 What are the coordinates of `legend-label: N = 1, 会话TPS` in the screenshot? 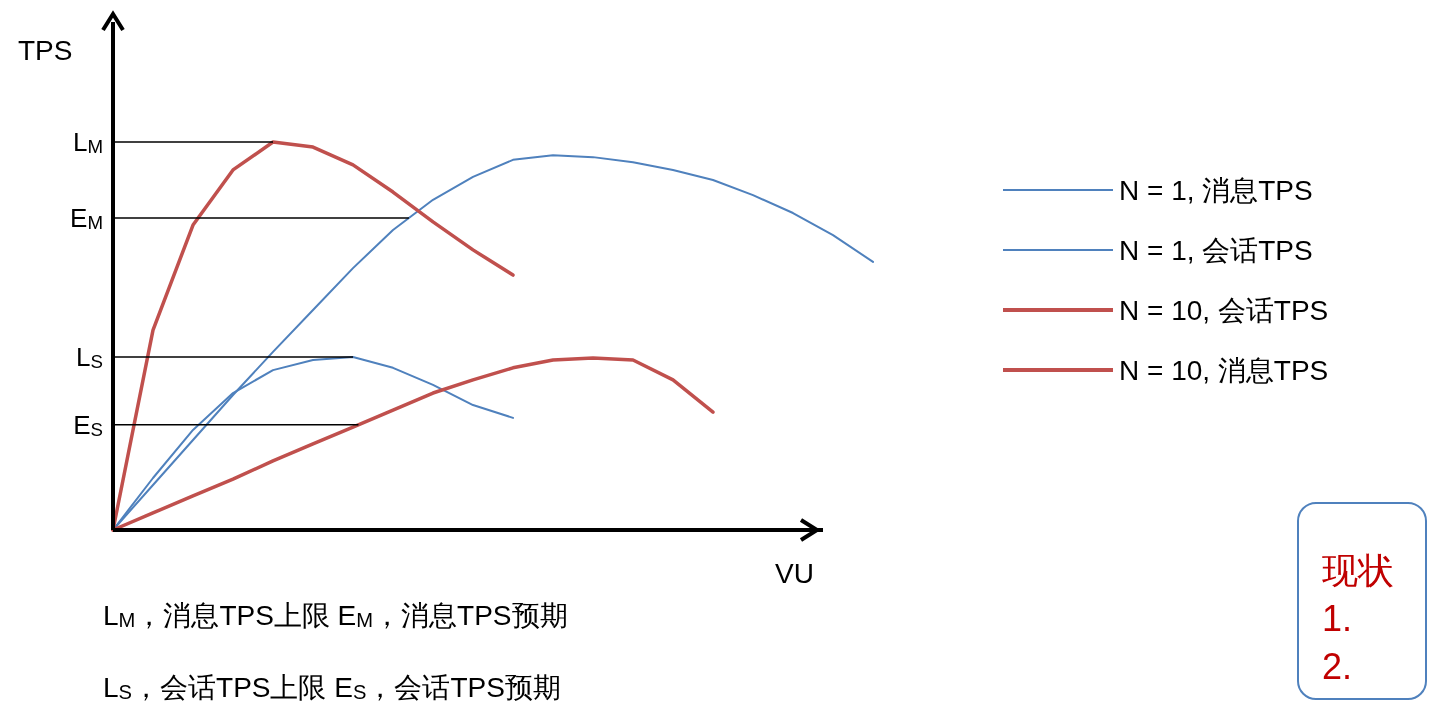 It's located at (1216, 250).